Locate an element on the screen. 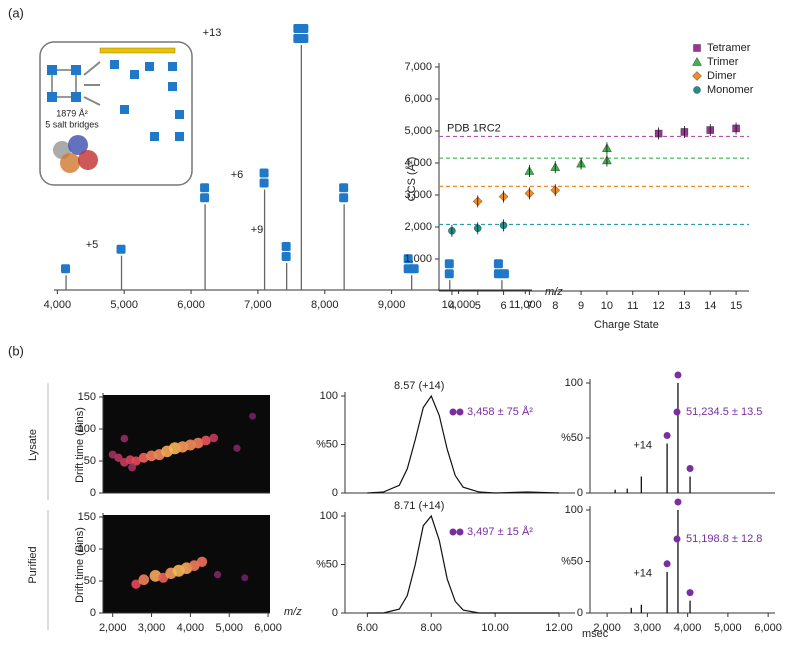 This screenshot has height=651, width=800. x-tick-label: 10 is located at coordinates (607, 306).